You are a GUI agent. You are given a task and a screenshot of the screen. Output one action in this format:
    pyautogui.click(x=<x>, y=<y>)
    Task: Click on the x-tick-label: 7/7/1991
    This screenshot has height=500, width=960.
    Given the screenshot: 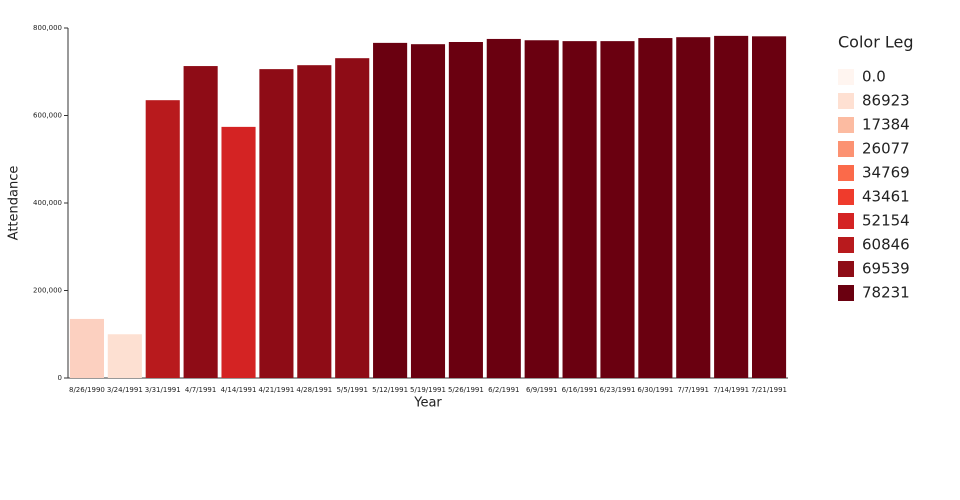 What is the action you would take?
    pyautogui.click(x=693, y=390)
    